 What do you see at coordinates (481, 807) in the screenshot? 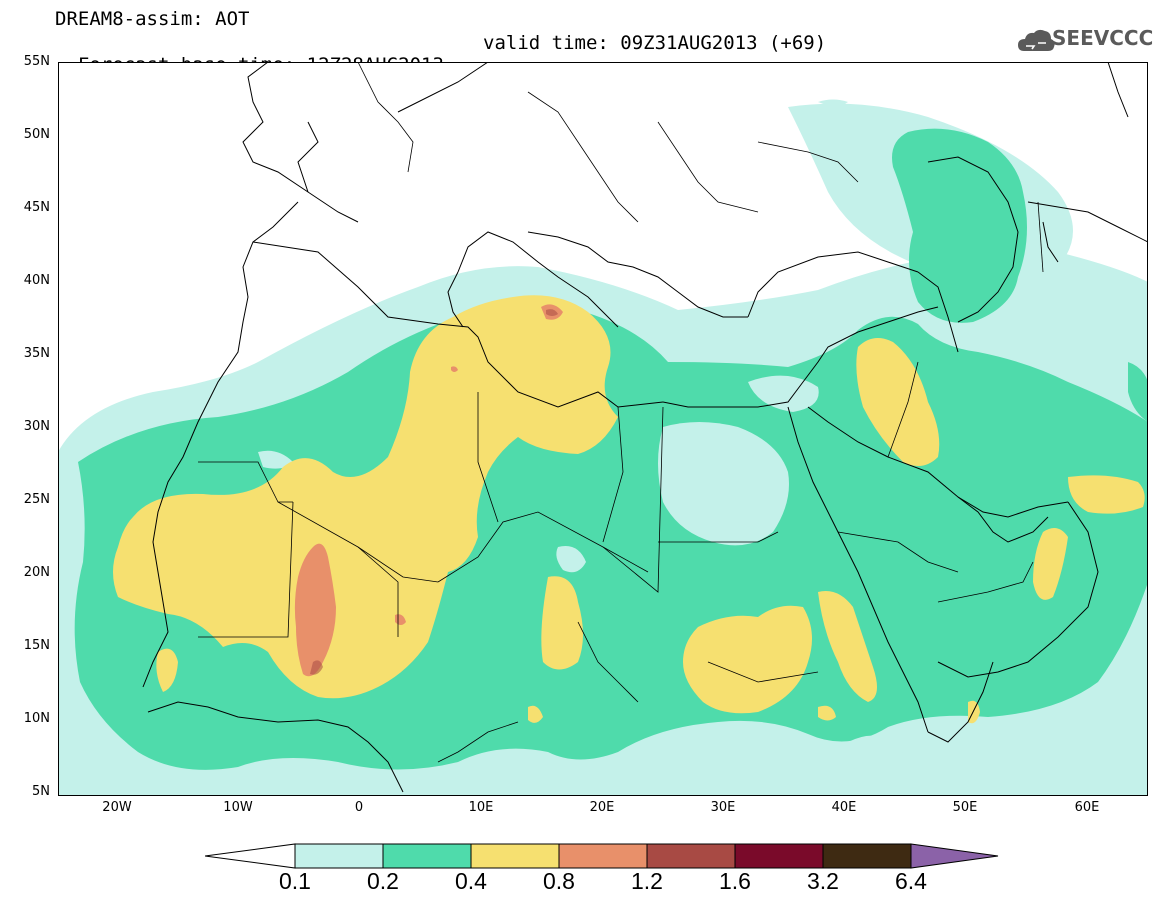
I see `lon-label: 10E` at bounding box center [481, 807].